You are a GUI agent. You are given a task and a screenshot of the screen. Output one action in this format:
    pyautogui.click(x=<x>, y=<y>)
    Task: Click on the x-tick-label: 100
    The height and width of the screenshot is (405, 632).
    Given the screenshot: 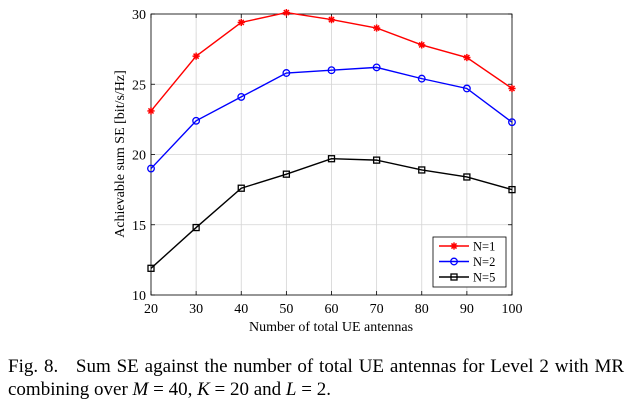 What is the action you would take?
    pyautogui.click(x=512, y=309)
    